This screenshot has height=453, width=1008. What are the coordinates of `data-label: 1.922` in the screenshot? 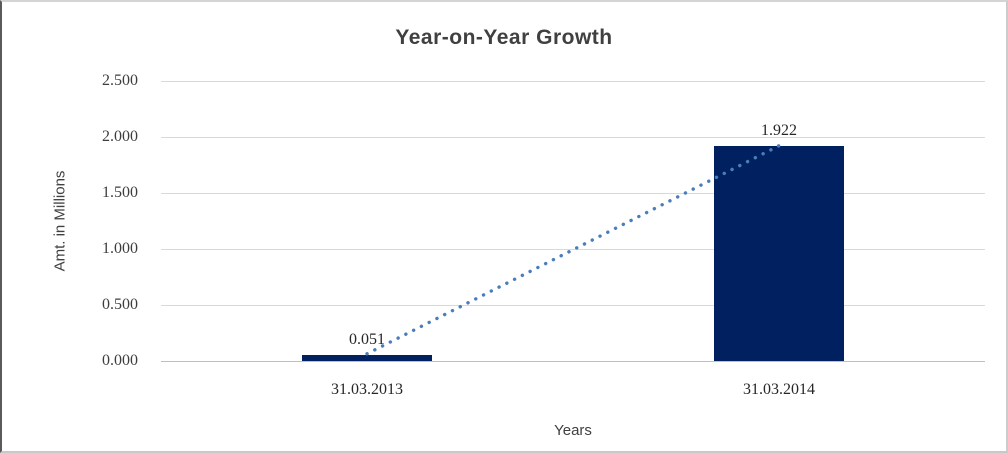 It's located at (779, 130).